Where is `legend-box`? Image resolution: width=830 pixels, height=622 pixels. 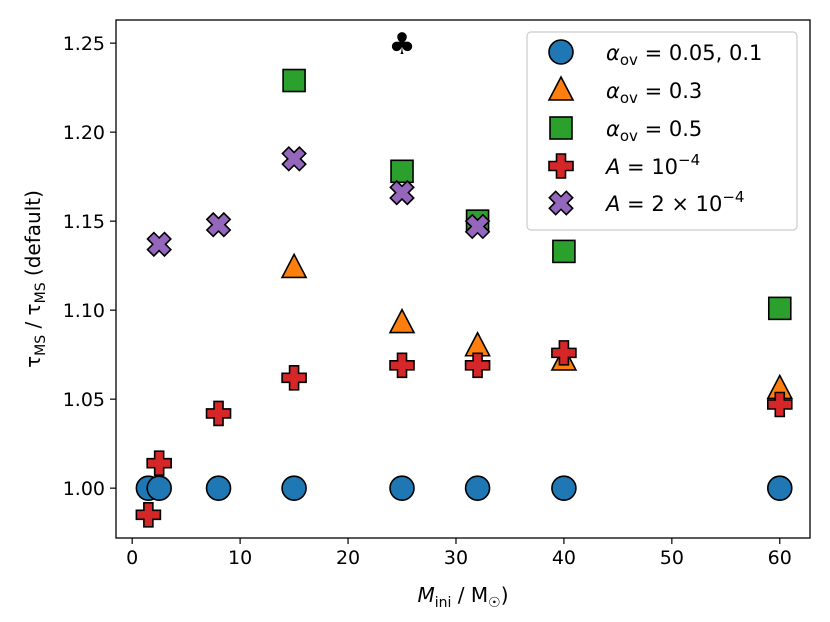 legend-box is located at coordinates (662, 131).